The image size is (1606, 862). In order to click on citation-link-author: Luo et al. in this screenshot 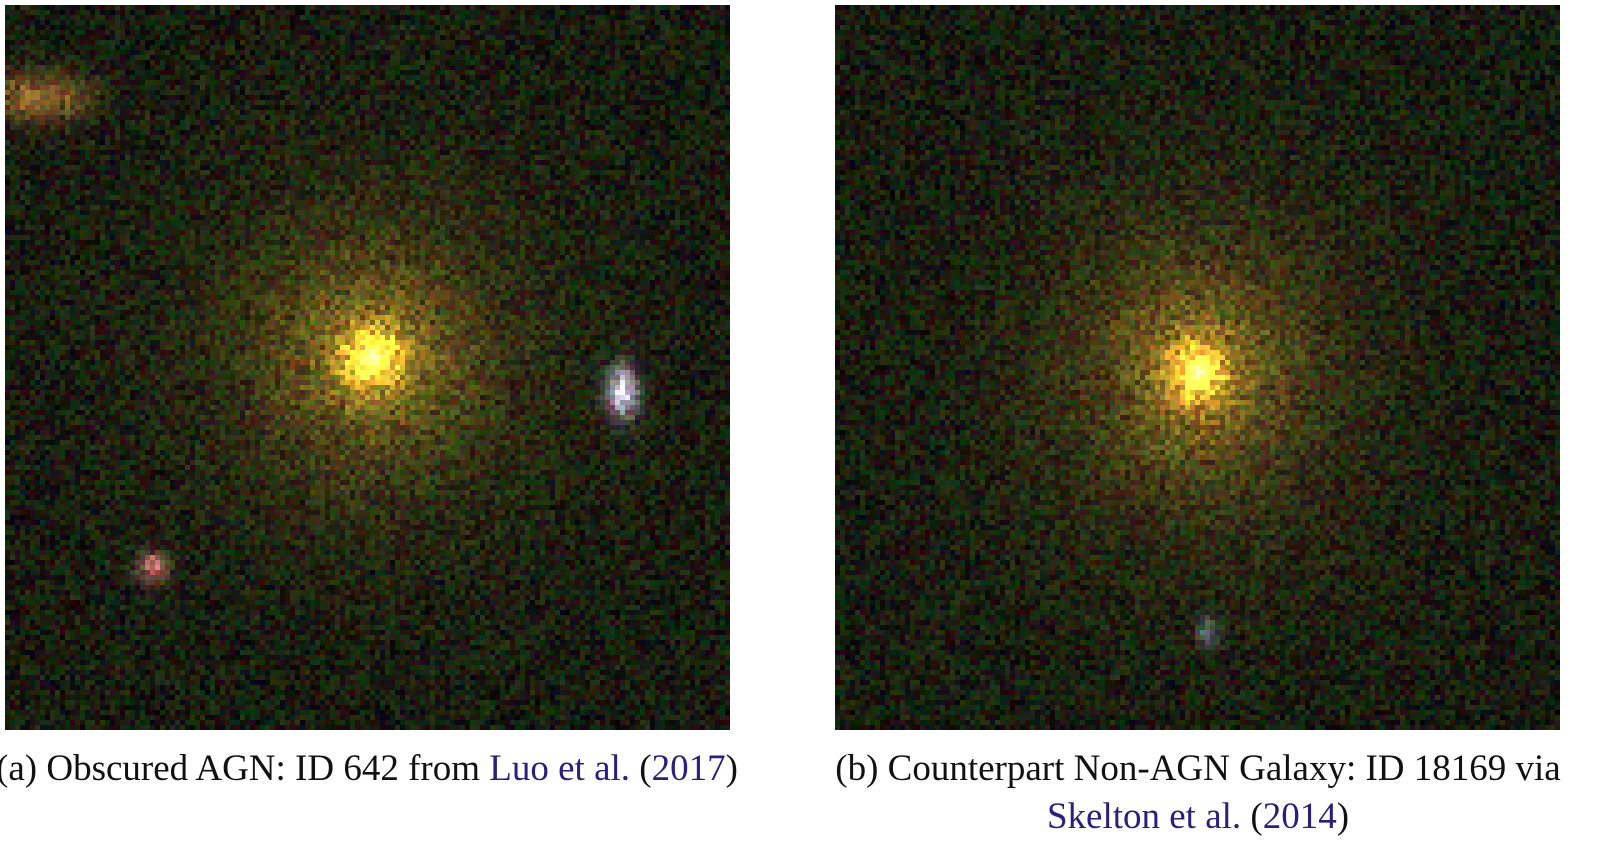, I will do `click(560, 768)`.